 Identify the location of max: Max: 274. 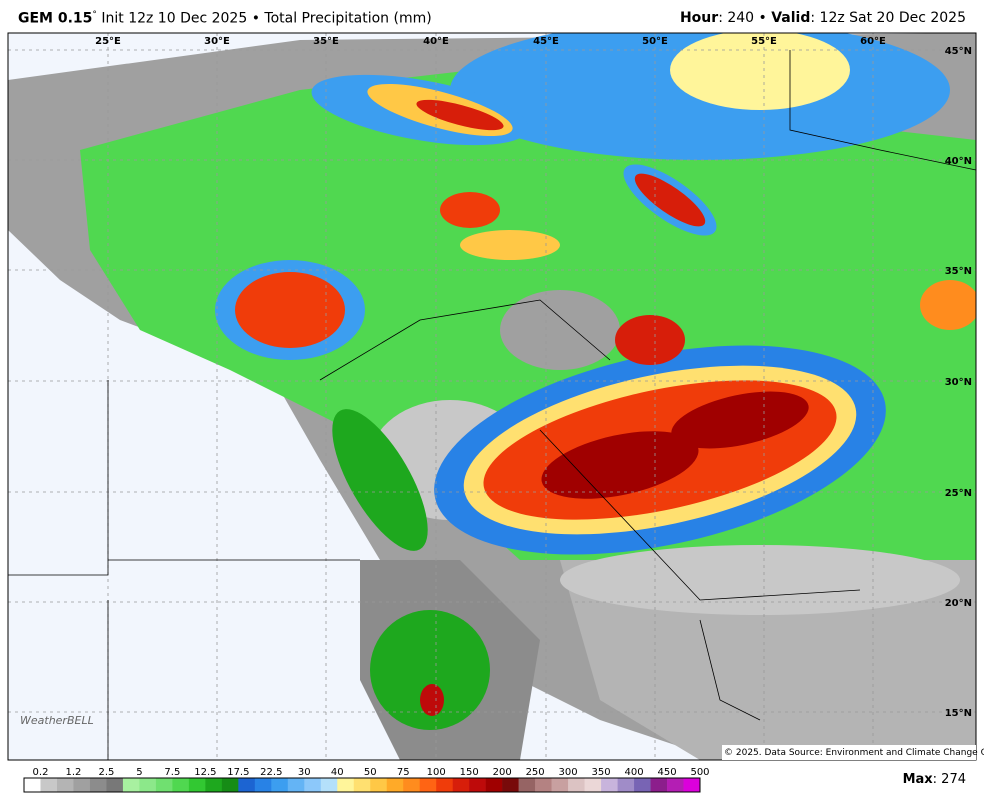
(934, 779).